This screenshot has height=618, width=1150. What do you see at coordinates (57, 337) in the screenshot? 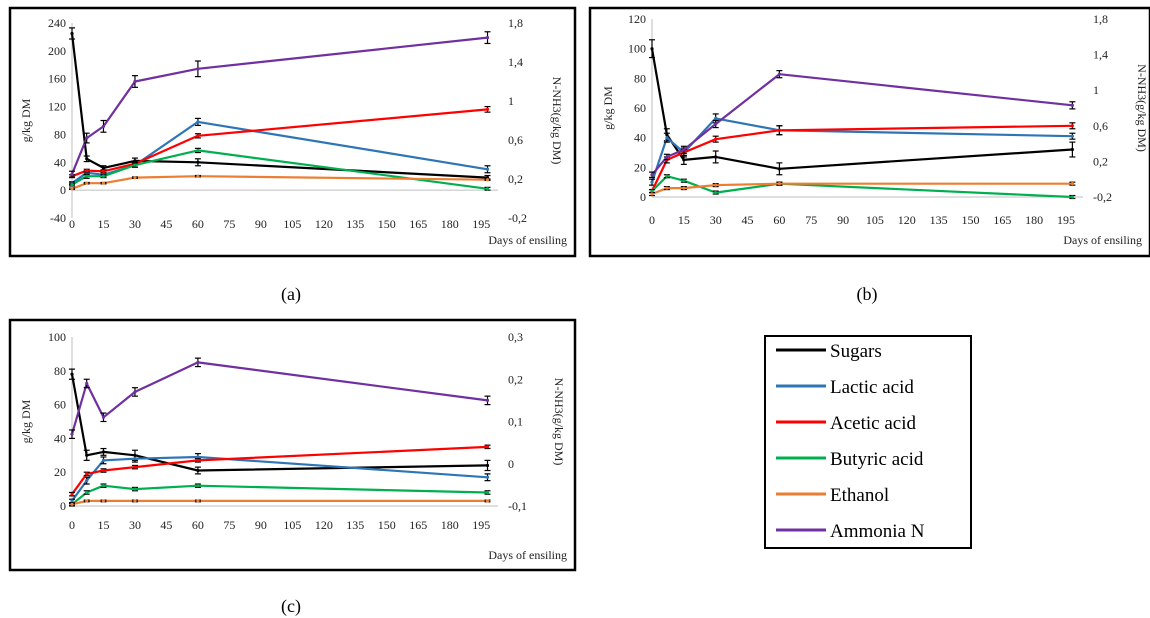
I see `y-tick-label: 100` at bounding box center [57, 337].